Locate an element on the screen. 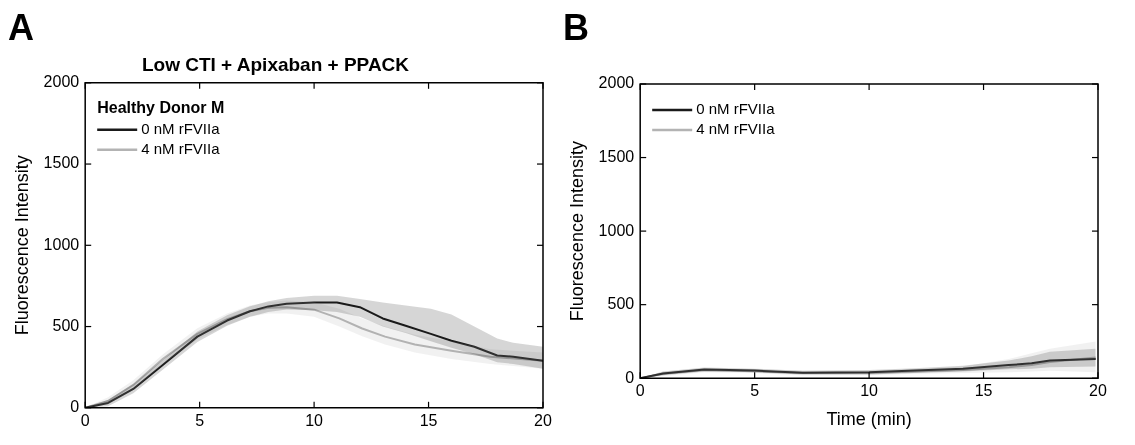  x-axis-title: Time (min) is located at coordinates (869, 419).